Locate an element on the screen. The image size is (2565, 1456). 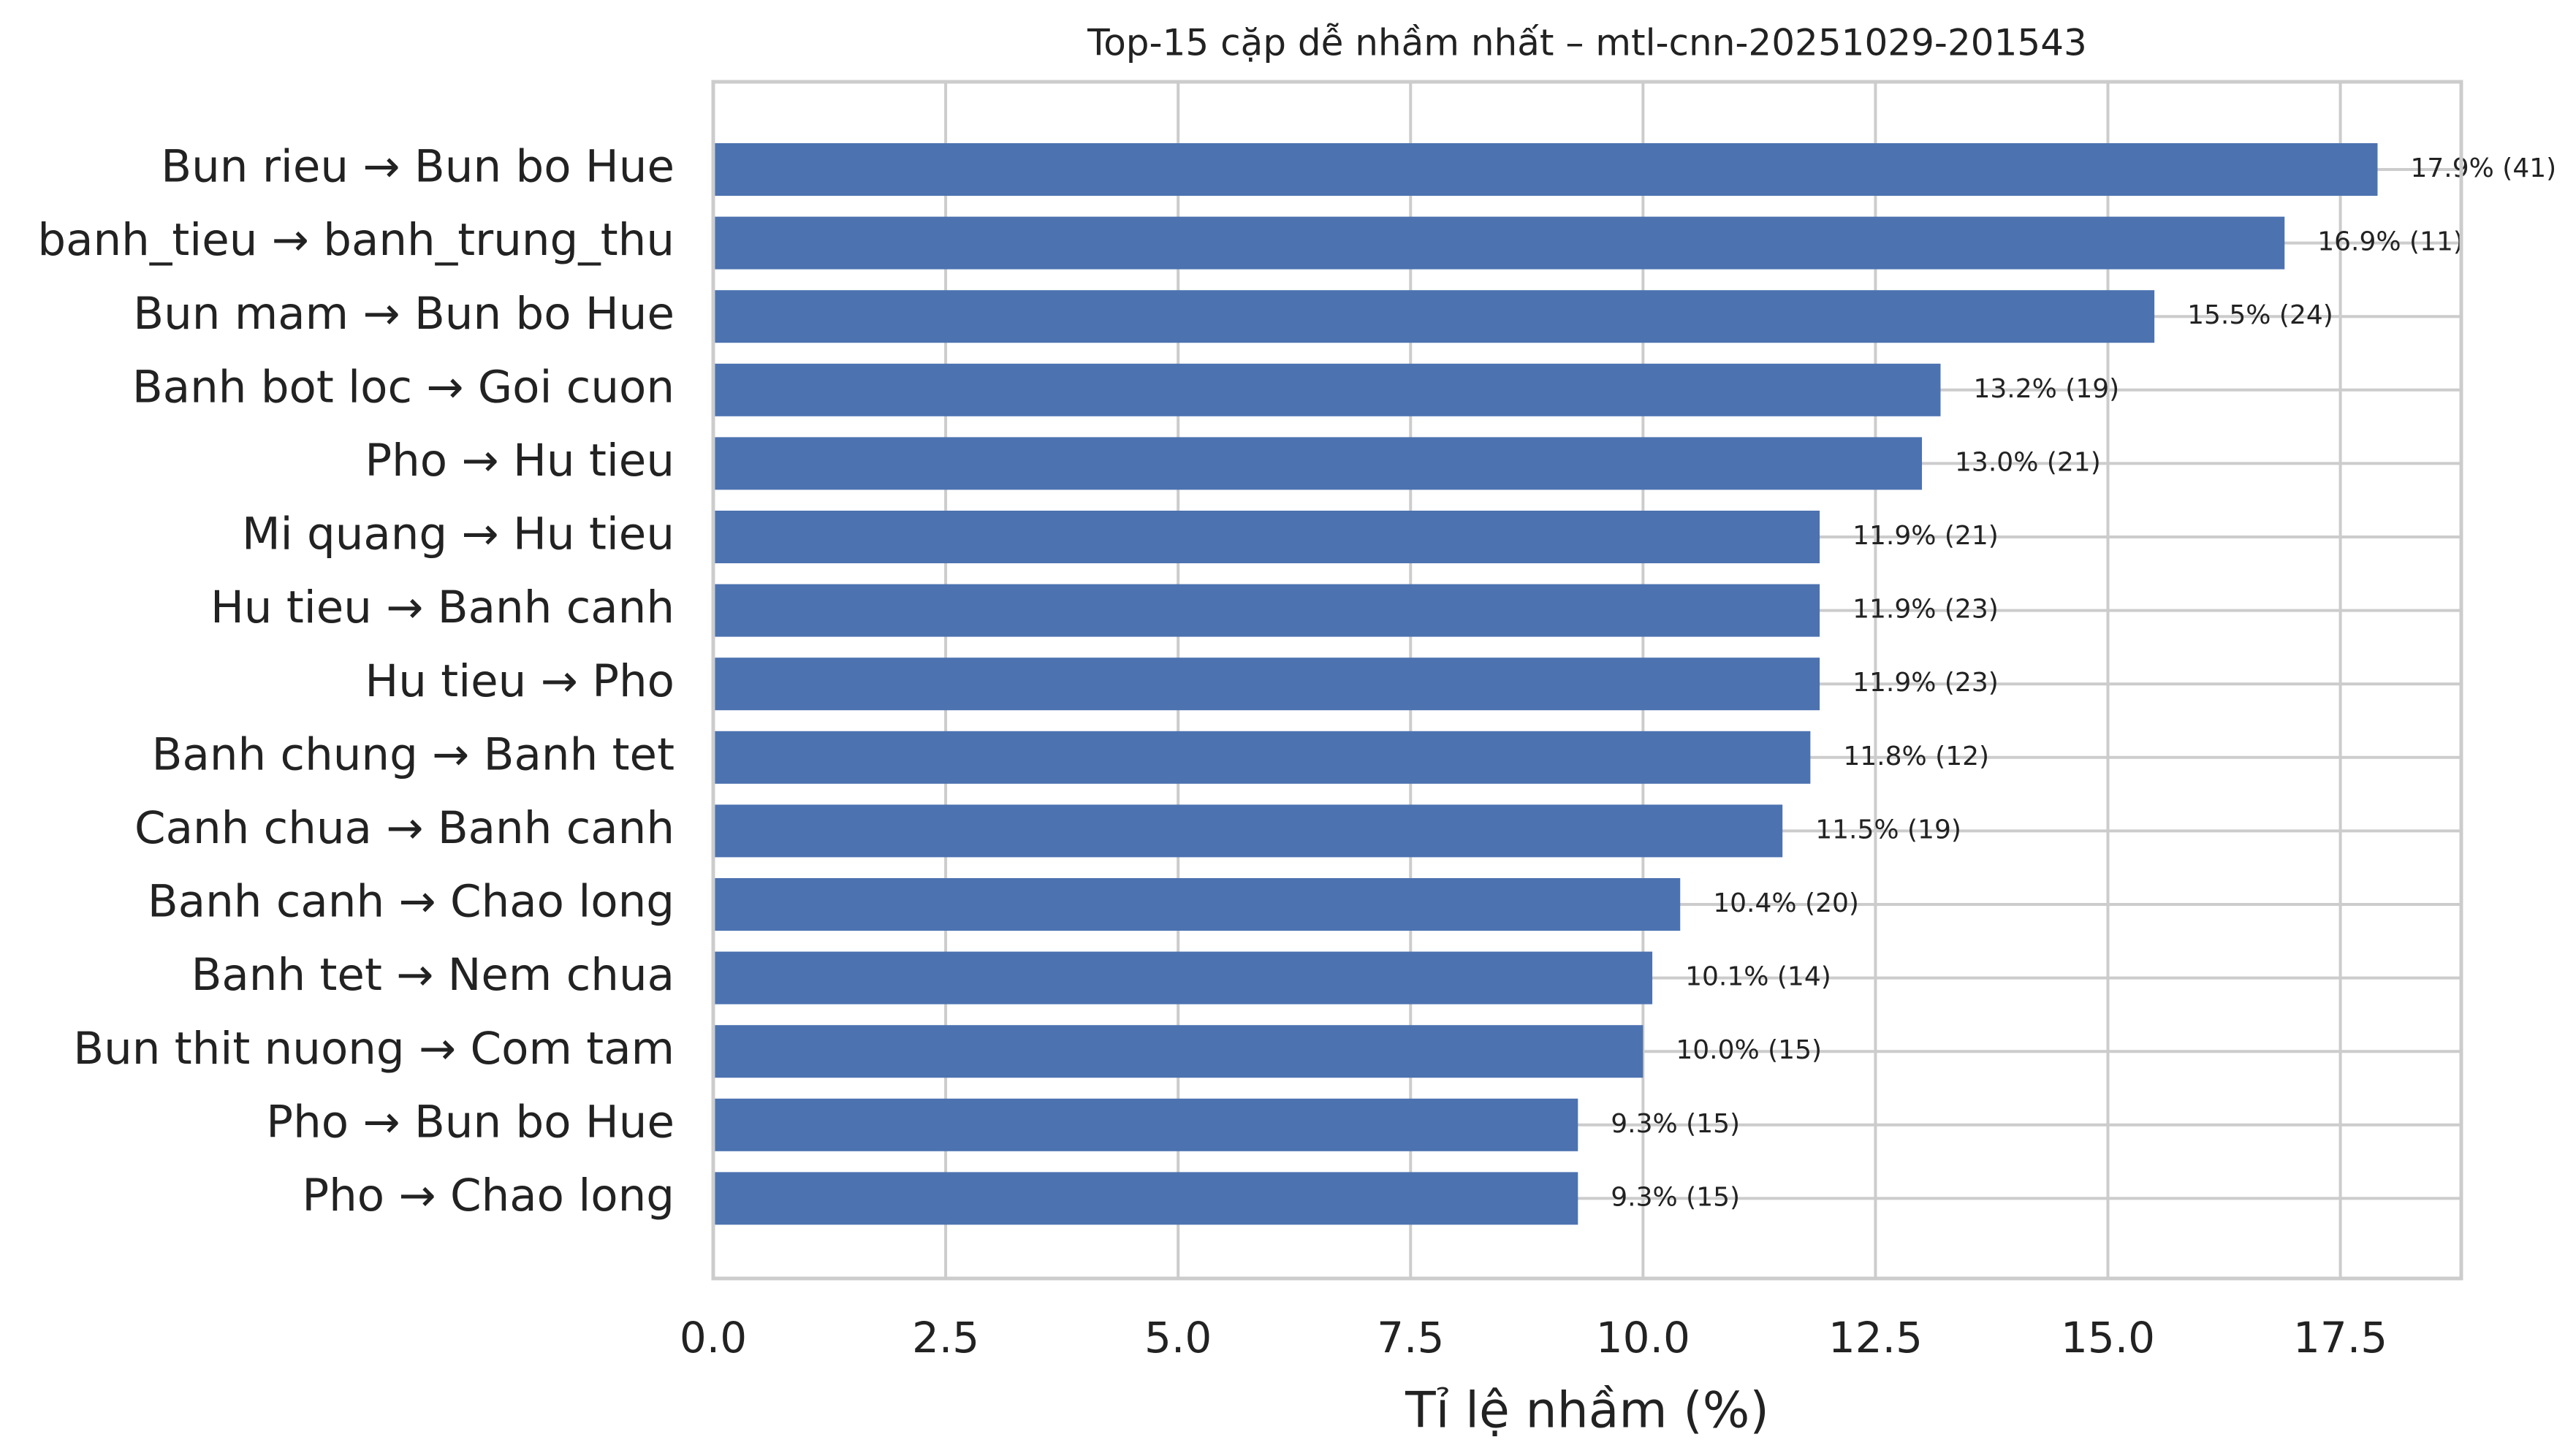
y-tick-label: Pho → Hu tieu is located at coordinates (519, 461).